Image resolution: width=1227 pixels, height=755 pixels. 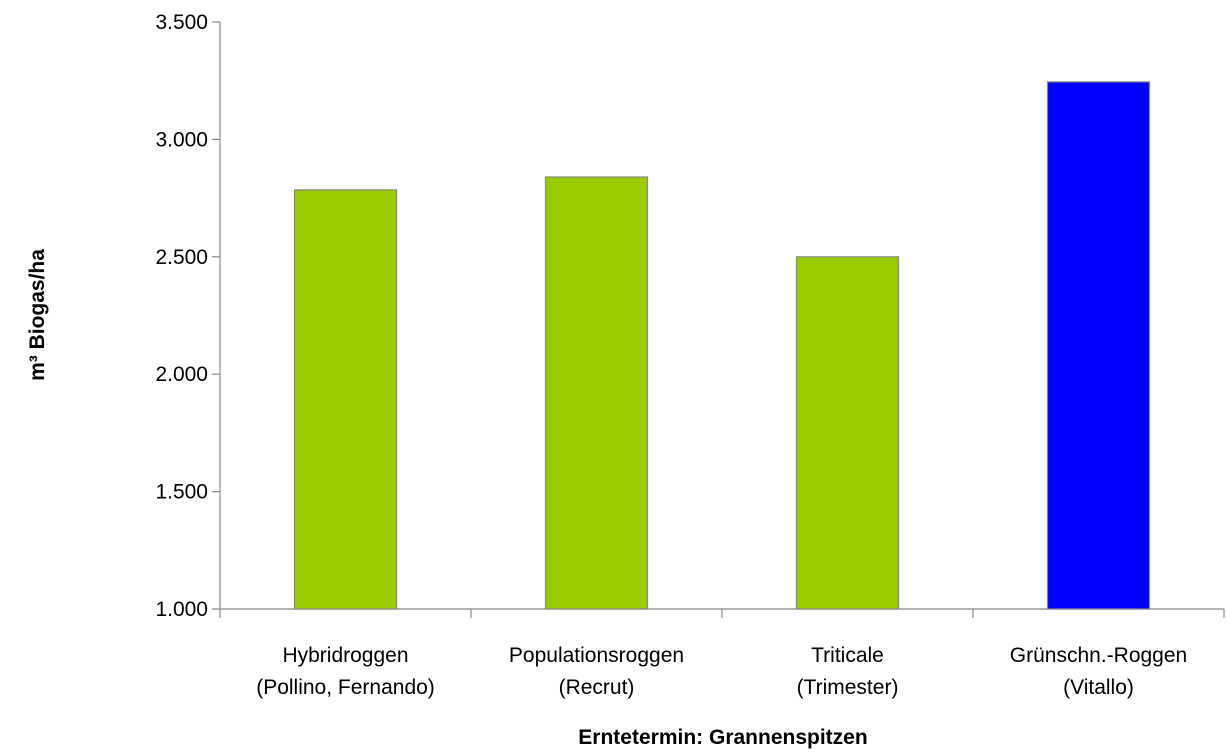 I want to click on y-tick-label: 3.500, so click(x=181, y=22).